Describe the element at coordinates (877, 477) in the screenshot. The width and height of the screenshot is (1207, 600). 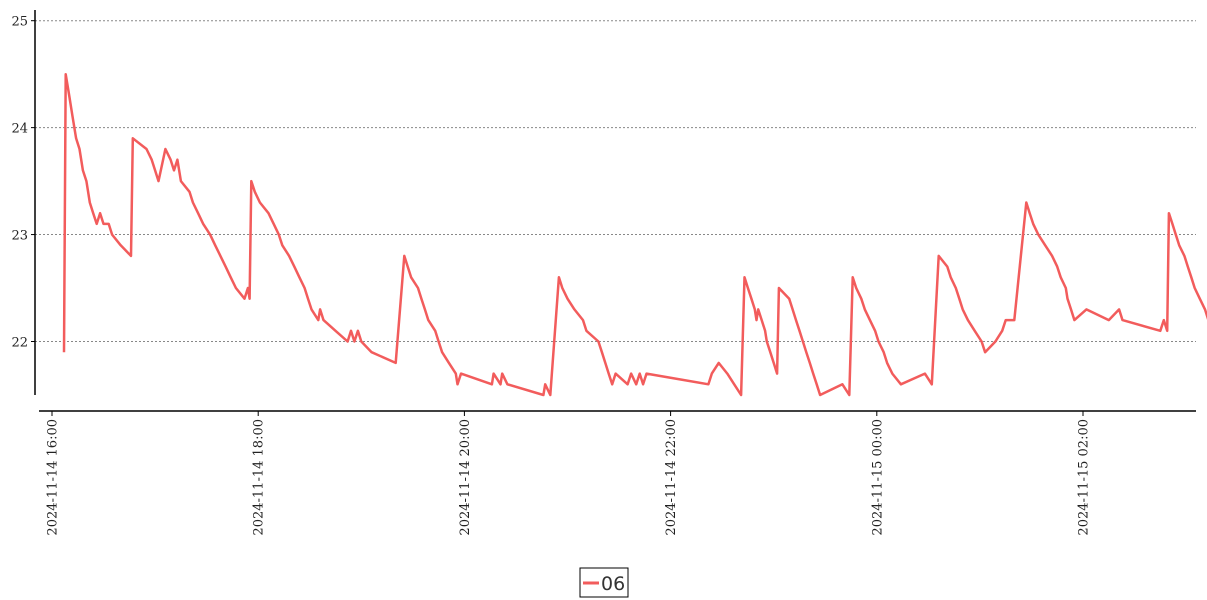
I see `x-tick-label: 2024-11-15 00:00` at that location.